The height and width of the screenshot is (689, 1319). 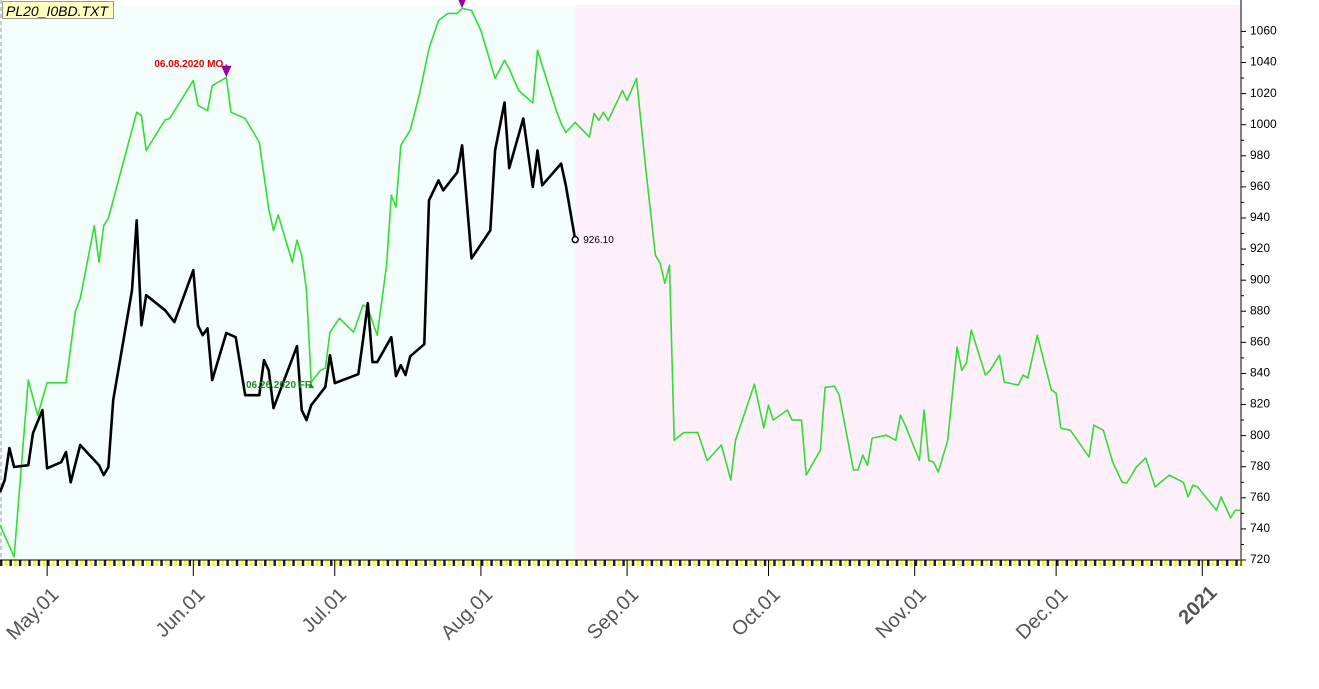 What do you see at coordinates (1260, 497) in the screenshot?
I see `y-tick-label: 760` at bounding box center [1260, 497].